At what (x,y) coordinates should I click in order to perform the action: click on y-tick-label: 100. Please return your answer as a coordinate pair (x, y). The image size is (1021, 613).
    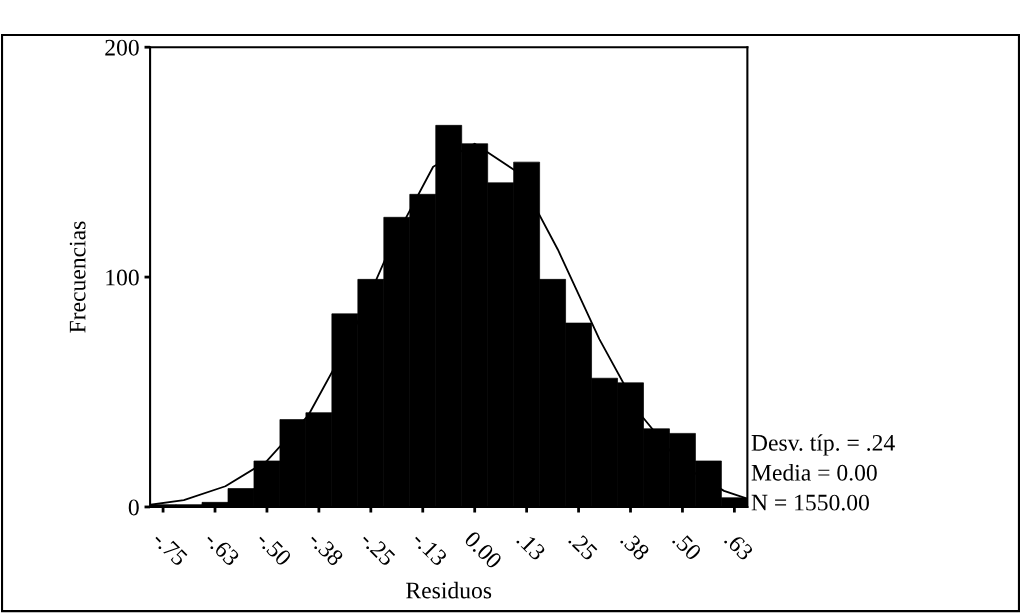
    Looking at the image, I should click on (122, 277).